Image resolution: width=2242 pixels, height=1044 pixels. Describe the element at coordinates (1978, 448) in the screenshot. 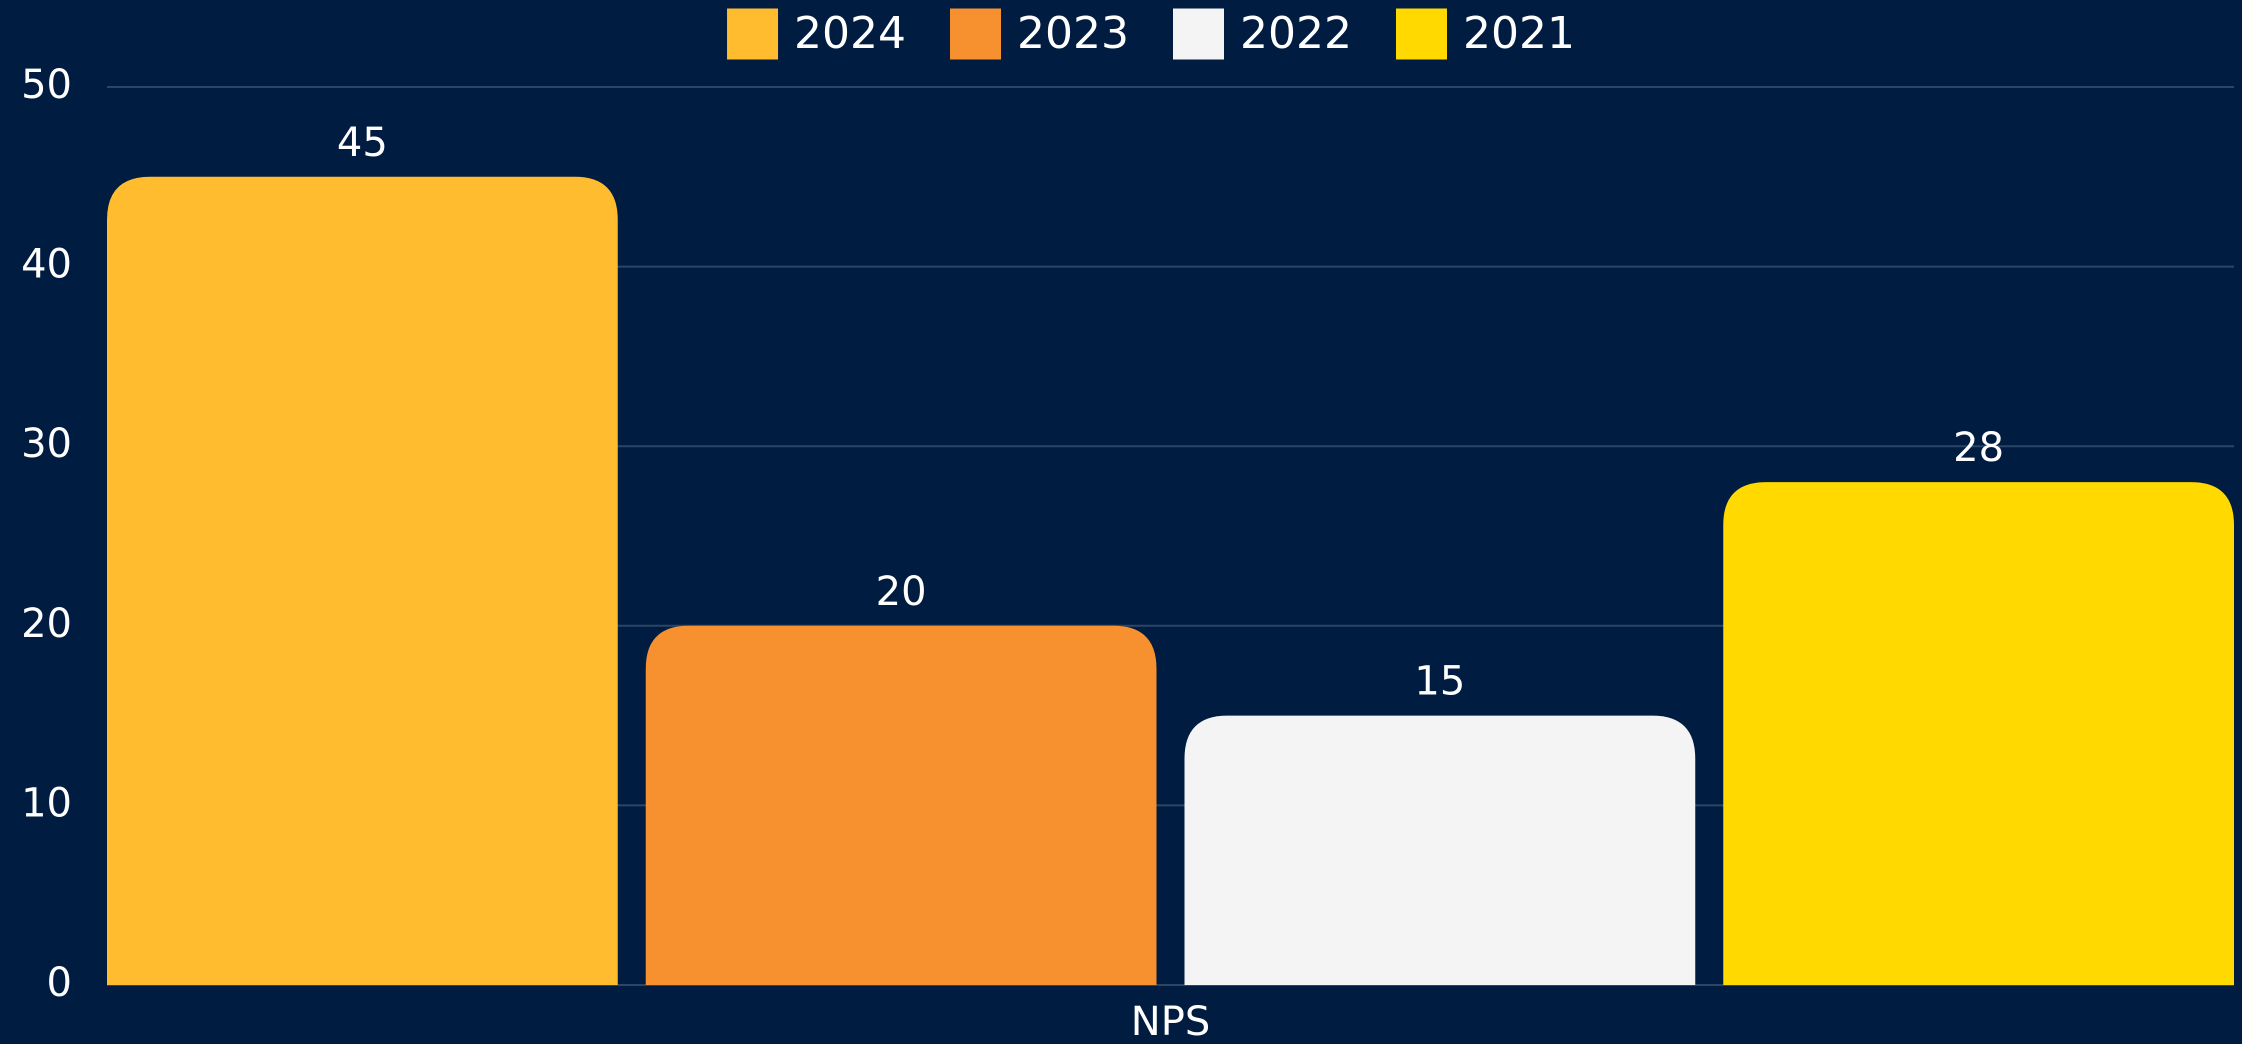

I see `data-label: 28` at that location.